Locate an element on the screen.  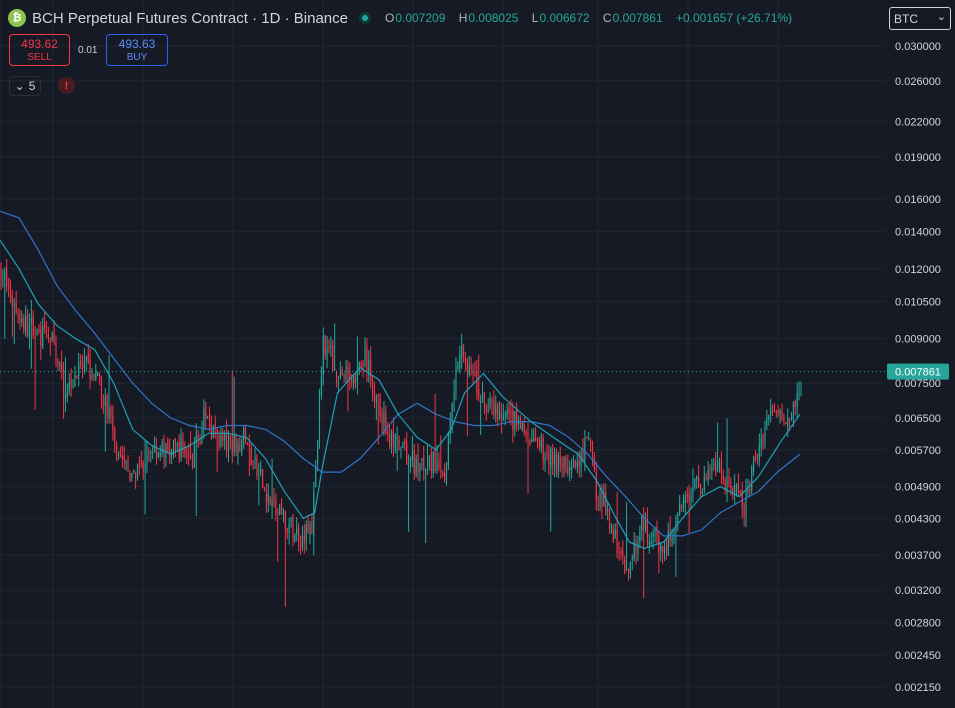
chevron-down-icon: ⌄ is located at coordinates (941, 17).